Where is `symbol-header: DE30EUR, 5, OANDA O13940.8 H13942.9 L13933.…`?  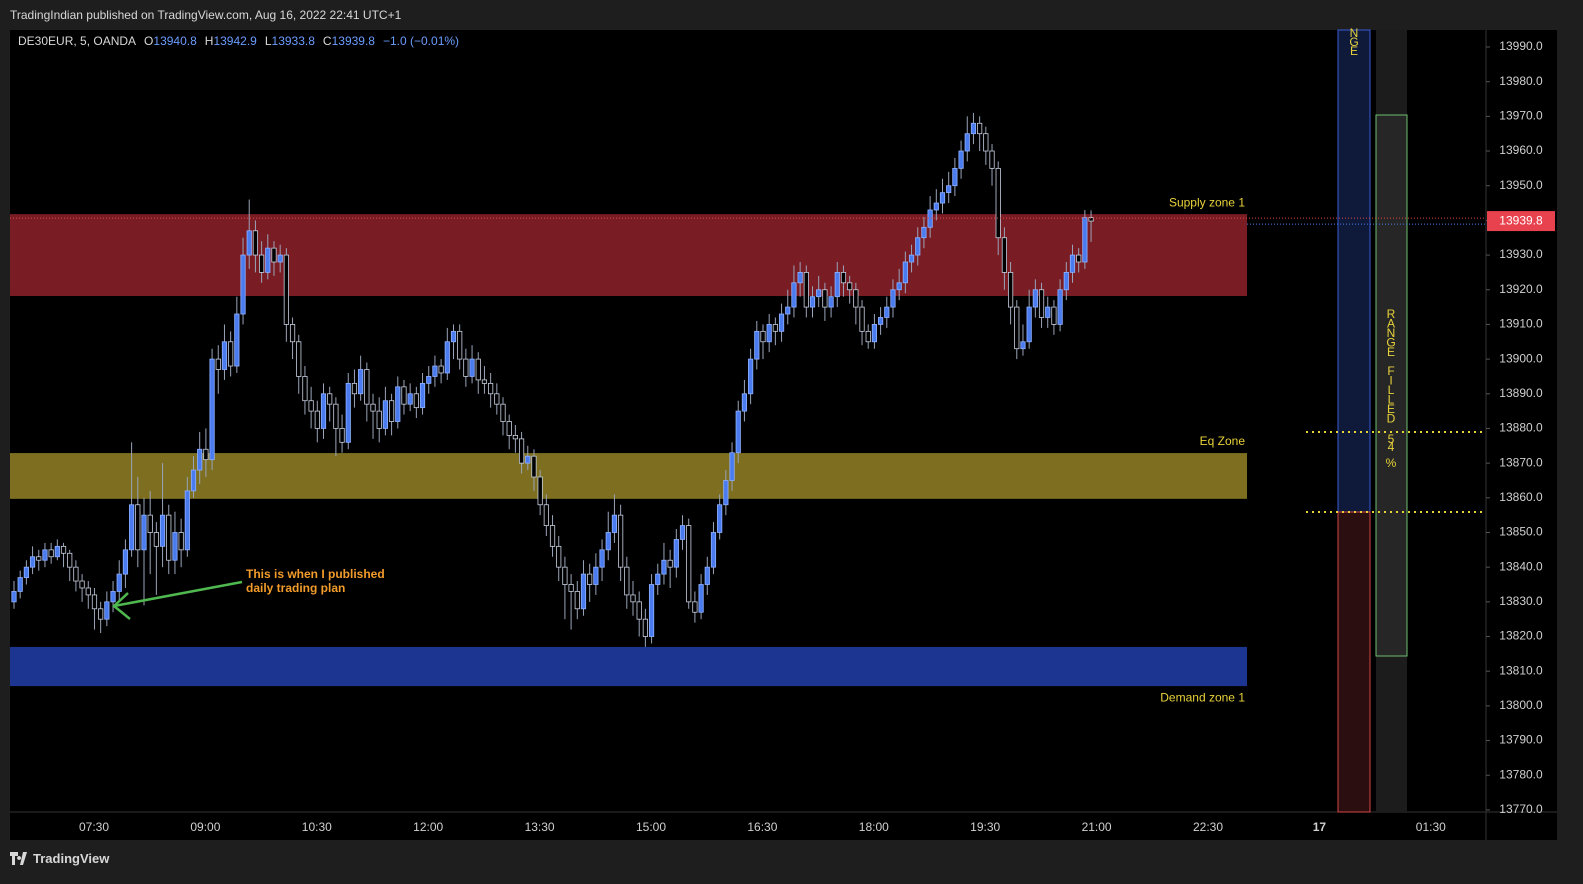 symbol-header: DE30EUR, 5, OANDA O13940.8 H13942.9 L13933.… is located at coordinates (238, 41).